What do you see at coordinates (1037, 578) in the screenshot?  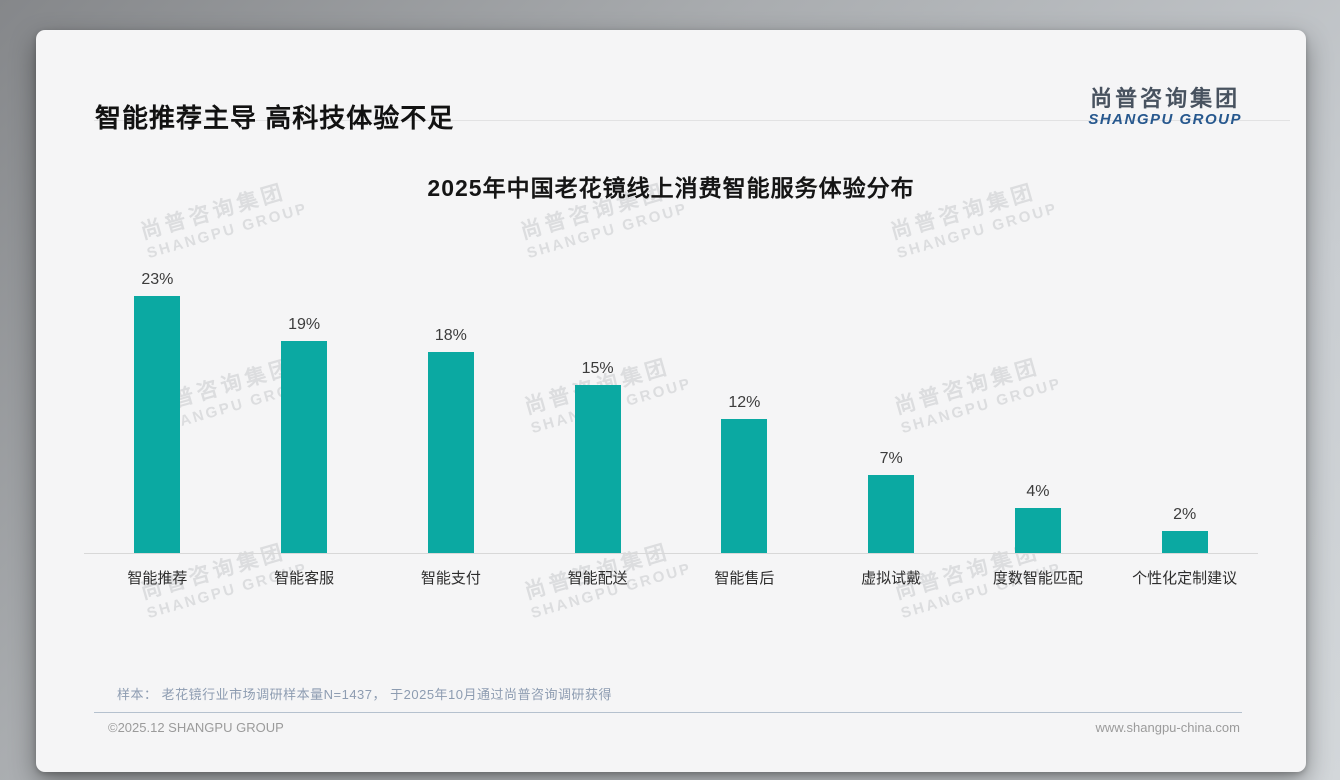 I see `category-label: 度数智能匹配` at bounding box center [1037, 578].